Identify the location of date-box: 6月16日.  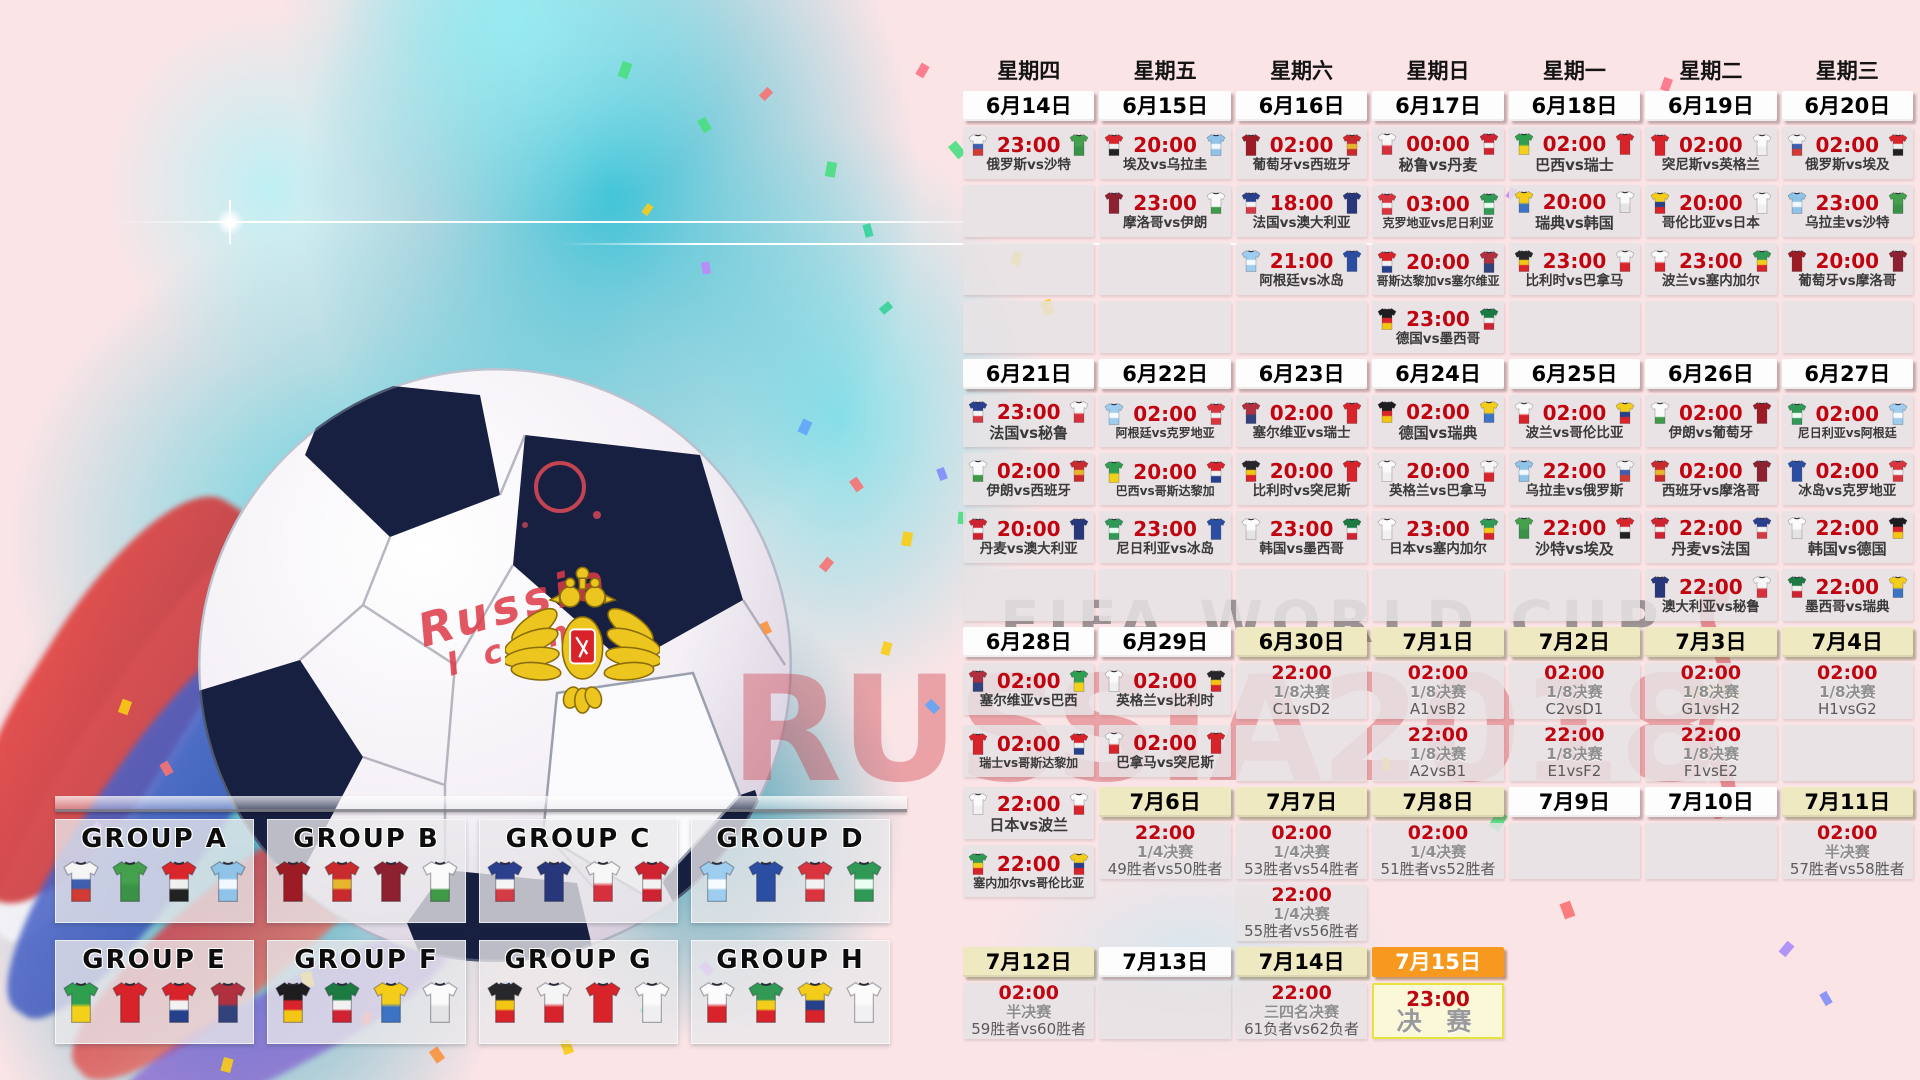
(1301, 106).